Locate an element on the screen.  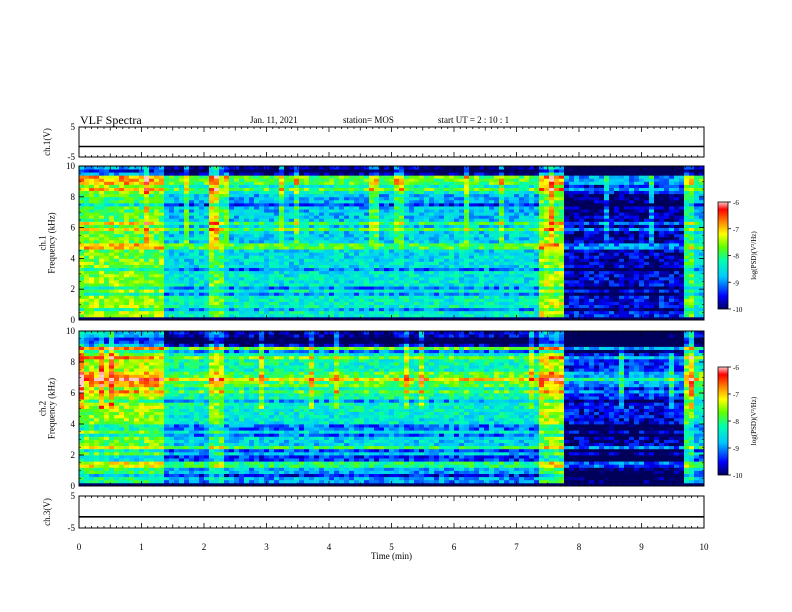
x-axis-label: Time (min) is located at coordinates (391, 556).